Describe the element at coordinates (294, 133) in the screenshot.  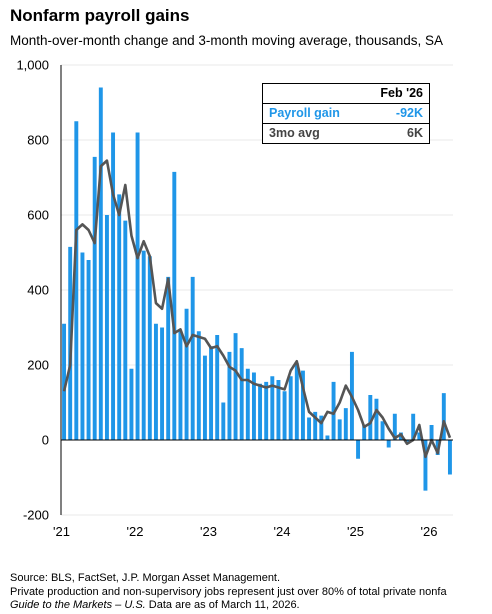
I see `legend-label-3mo: 3mo avg` at that location.